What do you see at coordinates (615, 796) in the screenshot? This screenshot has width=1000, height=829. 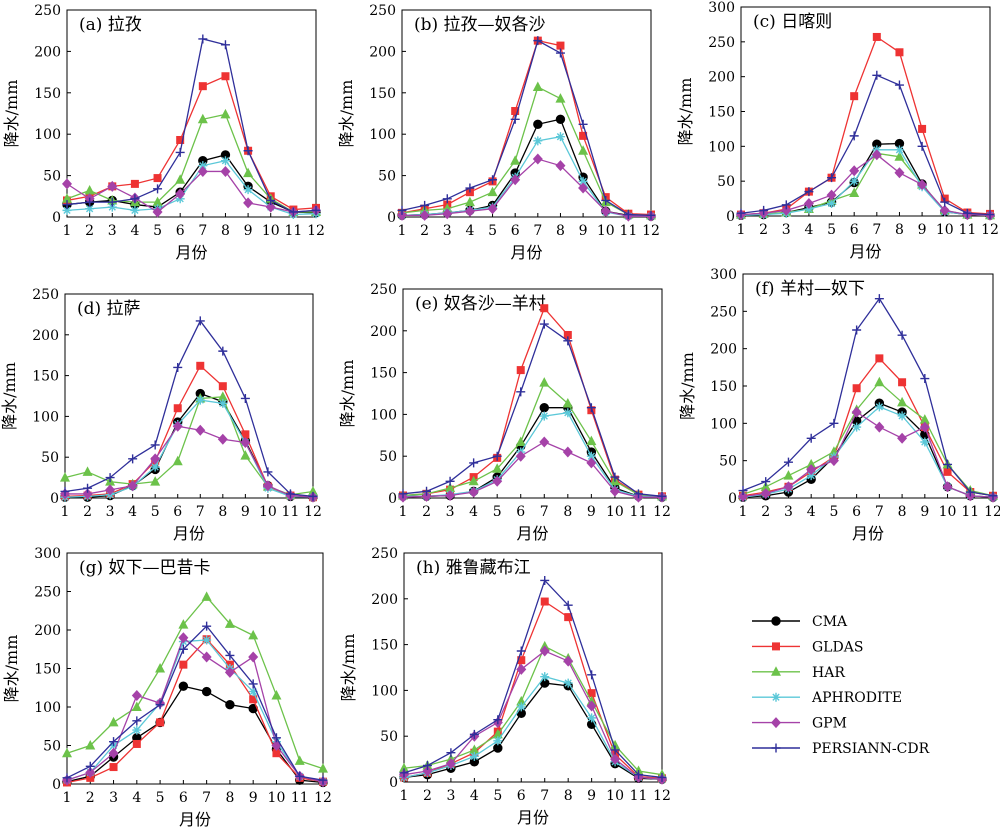 I see `x-tick-label: 10` at bounding box center [615, 796].